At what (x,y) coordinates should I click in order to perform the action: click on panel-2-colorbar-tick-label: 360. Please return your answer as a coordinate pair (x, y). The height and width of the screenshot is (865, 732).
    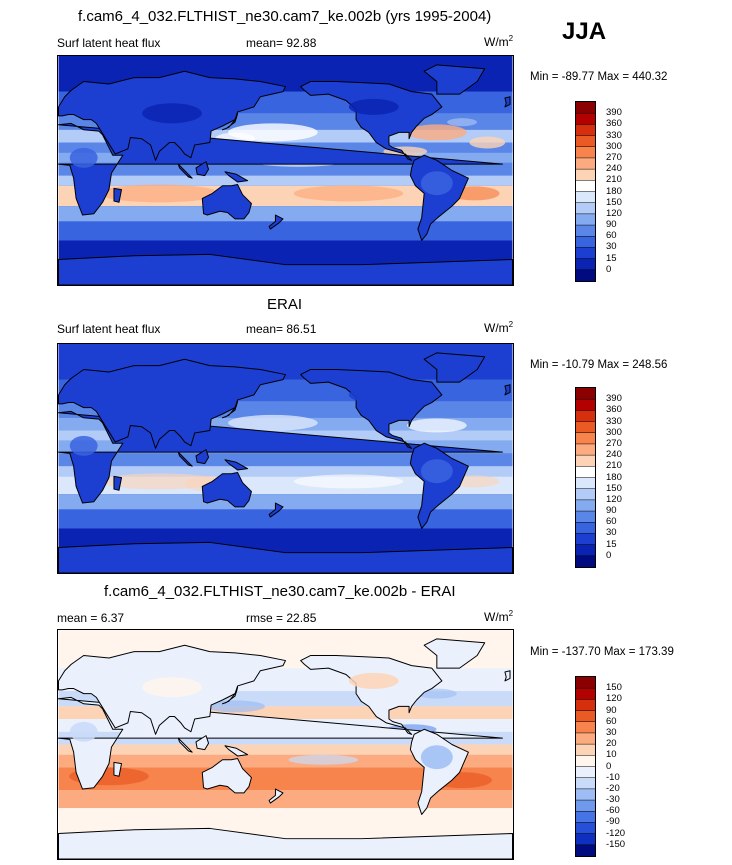
    Looking at the image, I should click on (614, 410).